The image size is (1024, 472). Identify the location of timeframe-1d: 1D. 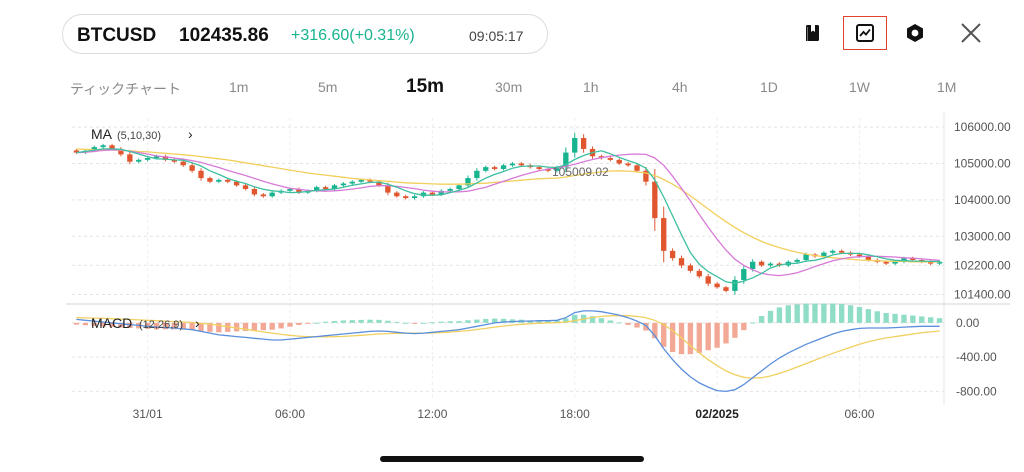
(769, 87).